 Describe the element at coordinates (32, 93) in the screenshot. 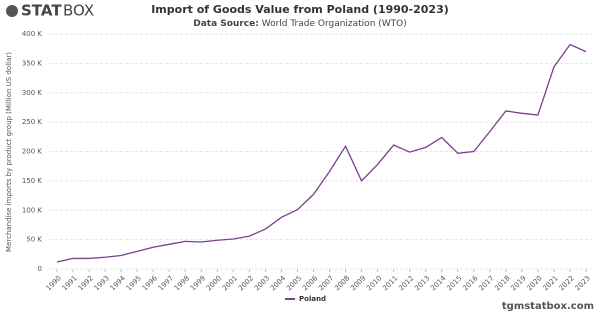

I see `y-tick-label: 300 K` at that location.